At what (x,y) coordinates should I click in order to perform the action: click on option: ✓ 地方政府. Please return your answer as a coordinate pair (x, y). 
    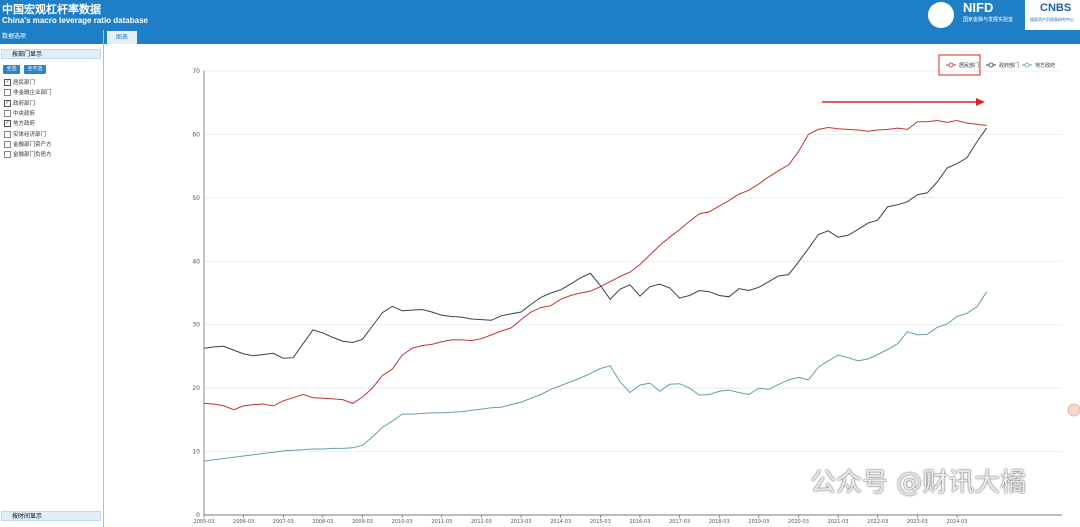
    Looking at the image, I should click on (19, 124).